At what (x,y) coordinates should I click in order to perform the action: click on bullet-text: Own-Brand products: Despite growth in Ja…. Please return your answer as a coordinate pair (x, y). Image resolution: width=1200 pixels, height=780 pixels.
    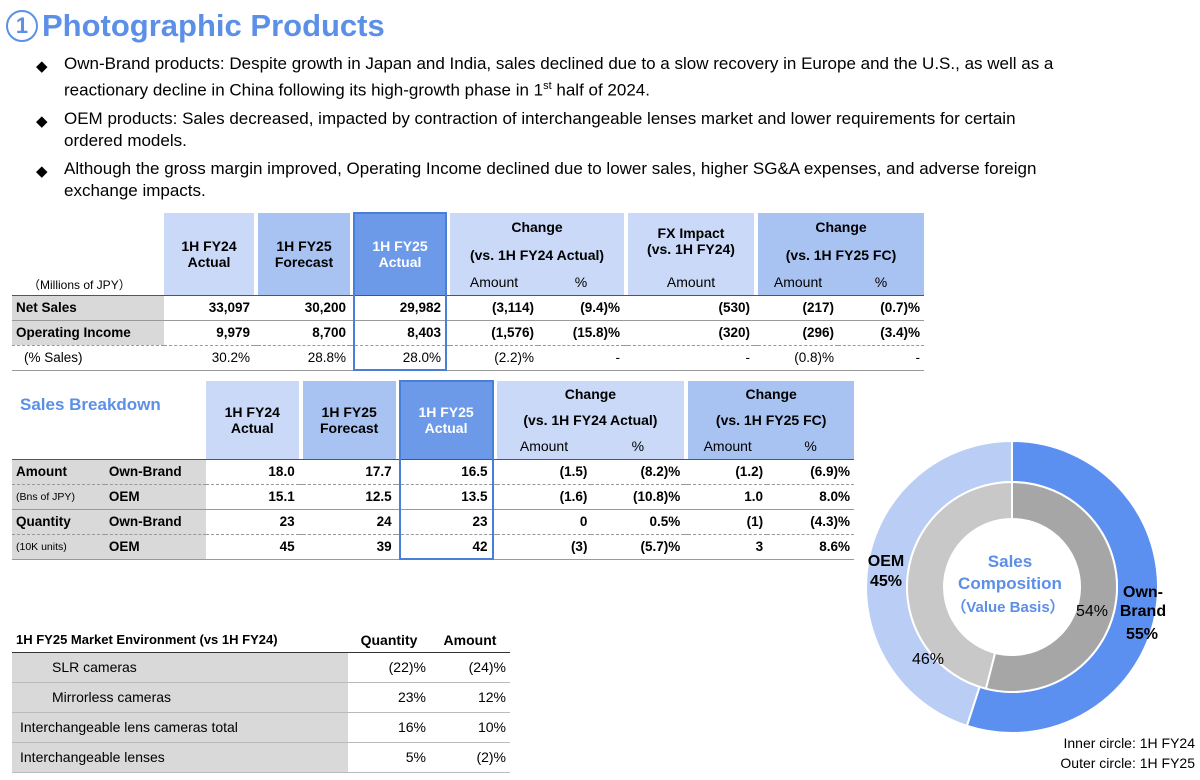
    Looking at the image, I should click on (559, 63).